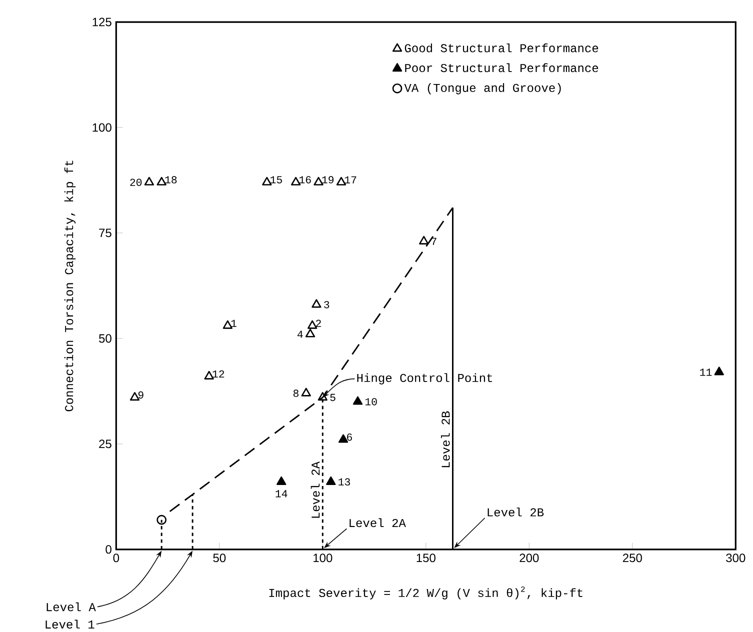  What do you see at coordinates (482, 89) in the screenshot?
I see `legend-label: VA (Tongue and Groove)` at bounding box center [482, 89].